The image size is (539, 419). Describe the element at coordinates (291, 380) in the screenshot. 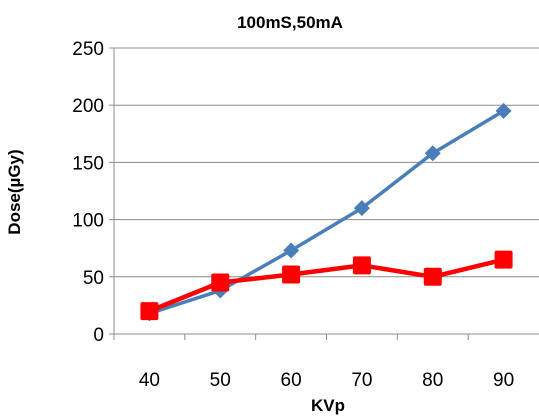

I see `x-tick-label: 60` at that location.